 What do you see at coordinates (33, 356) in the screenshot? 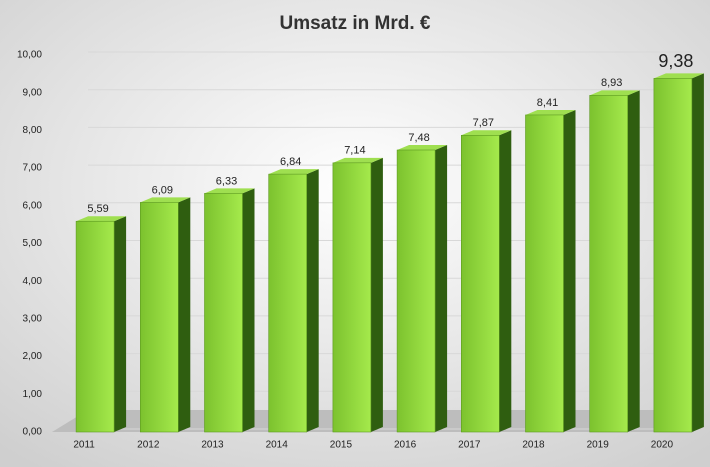
I see `y-tick-label: 2,00` at bounding box center [33, 356].